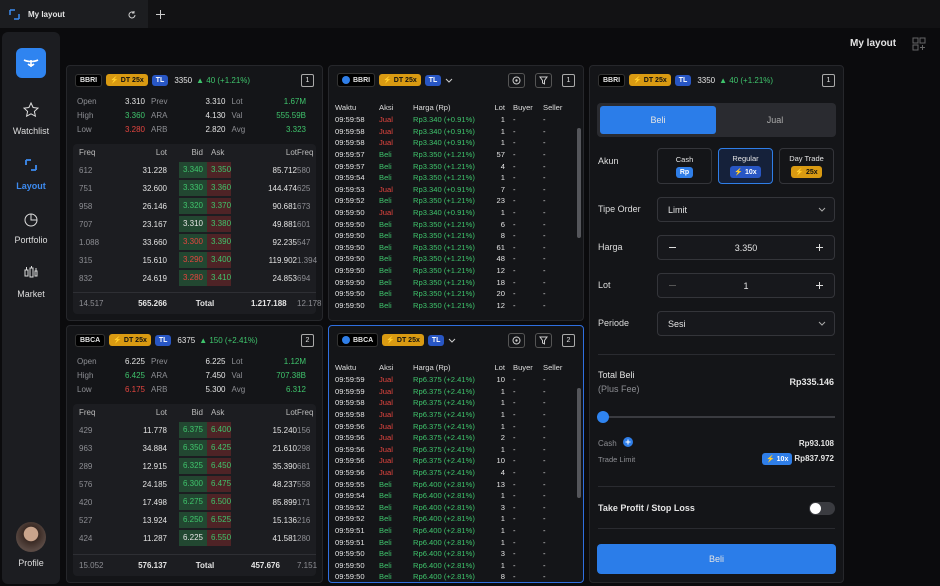 This screenshot has width=940, height=586. I want to click on dt-badge: ⚡ DT 25x, so click(650, 80).